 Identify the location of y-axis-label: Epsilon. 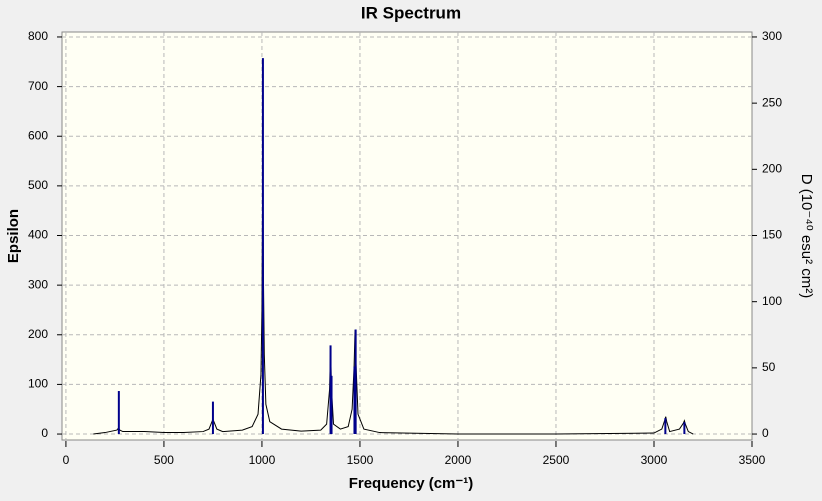
(13, 236).